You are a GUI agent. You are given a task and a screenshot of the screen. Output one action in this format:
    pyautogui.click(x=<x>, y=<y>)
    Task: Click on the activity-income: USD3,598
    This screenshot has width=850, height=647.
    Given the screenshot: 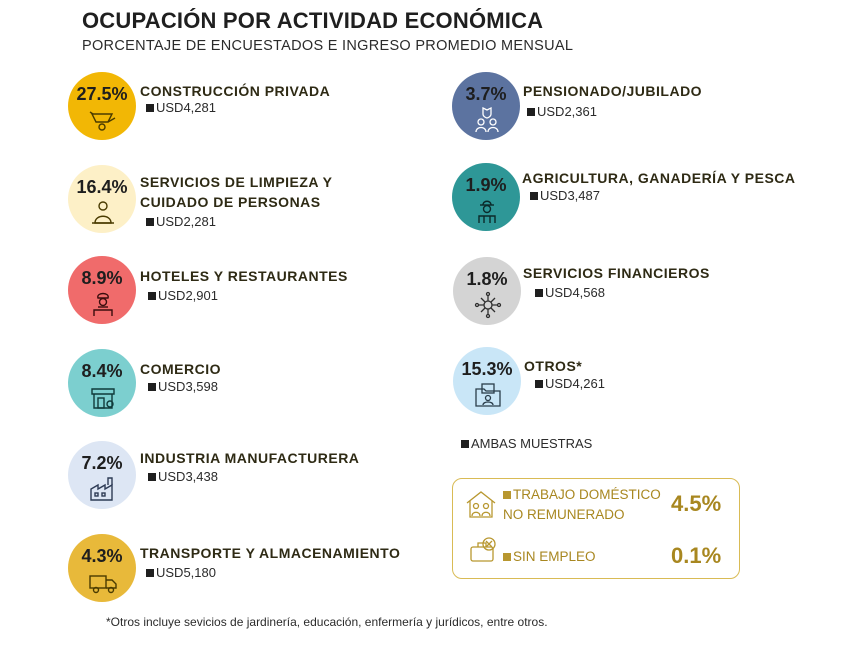 What is the action you would take?
    pyautogui.click(x=183, y=386)
    